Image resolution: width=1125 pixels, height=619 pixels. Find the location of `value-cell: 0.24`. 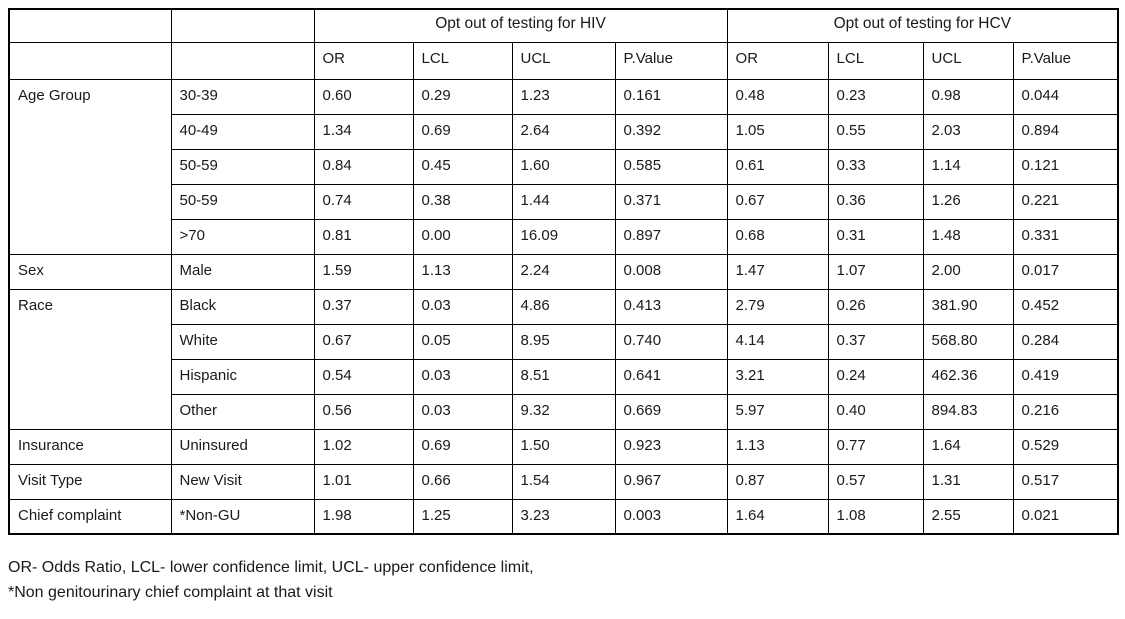

value-cell: 0.24 is located at coordinates (875, 376).